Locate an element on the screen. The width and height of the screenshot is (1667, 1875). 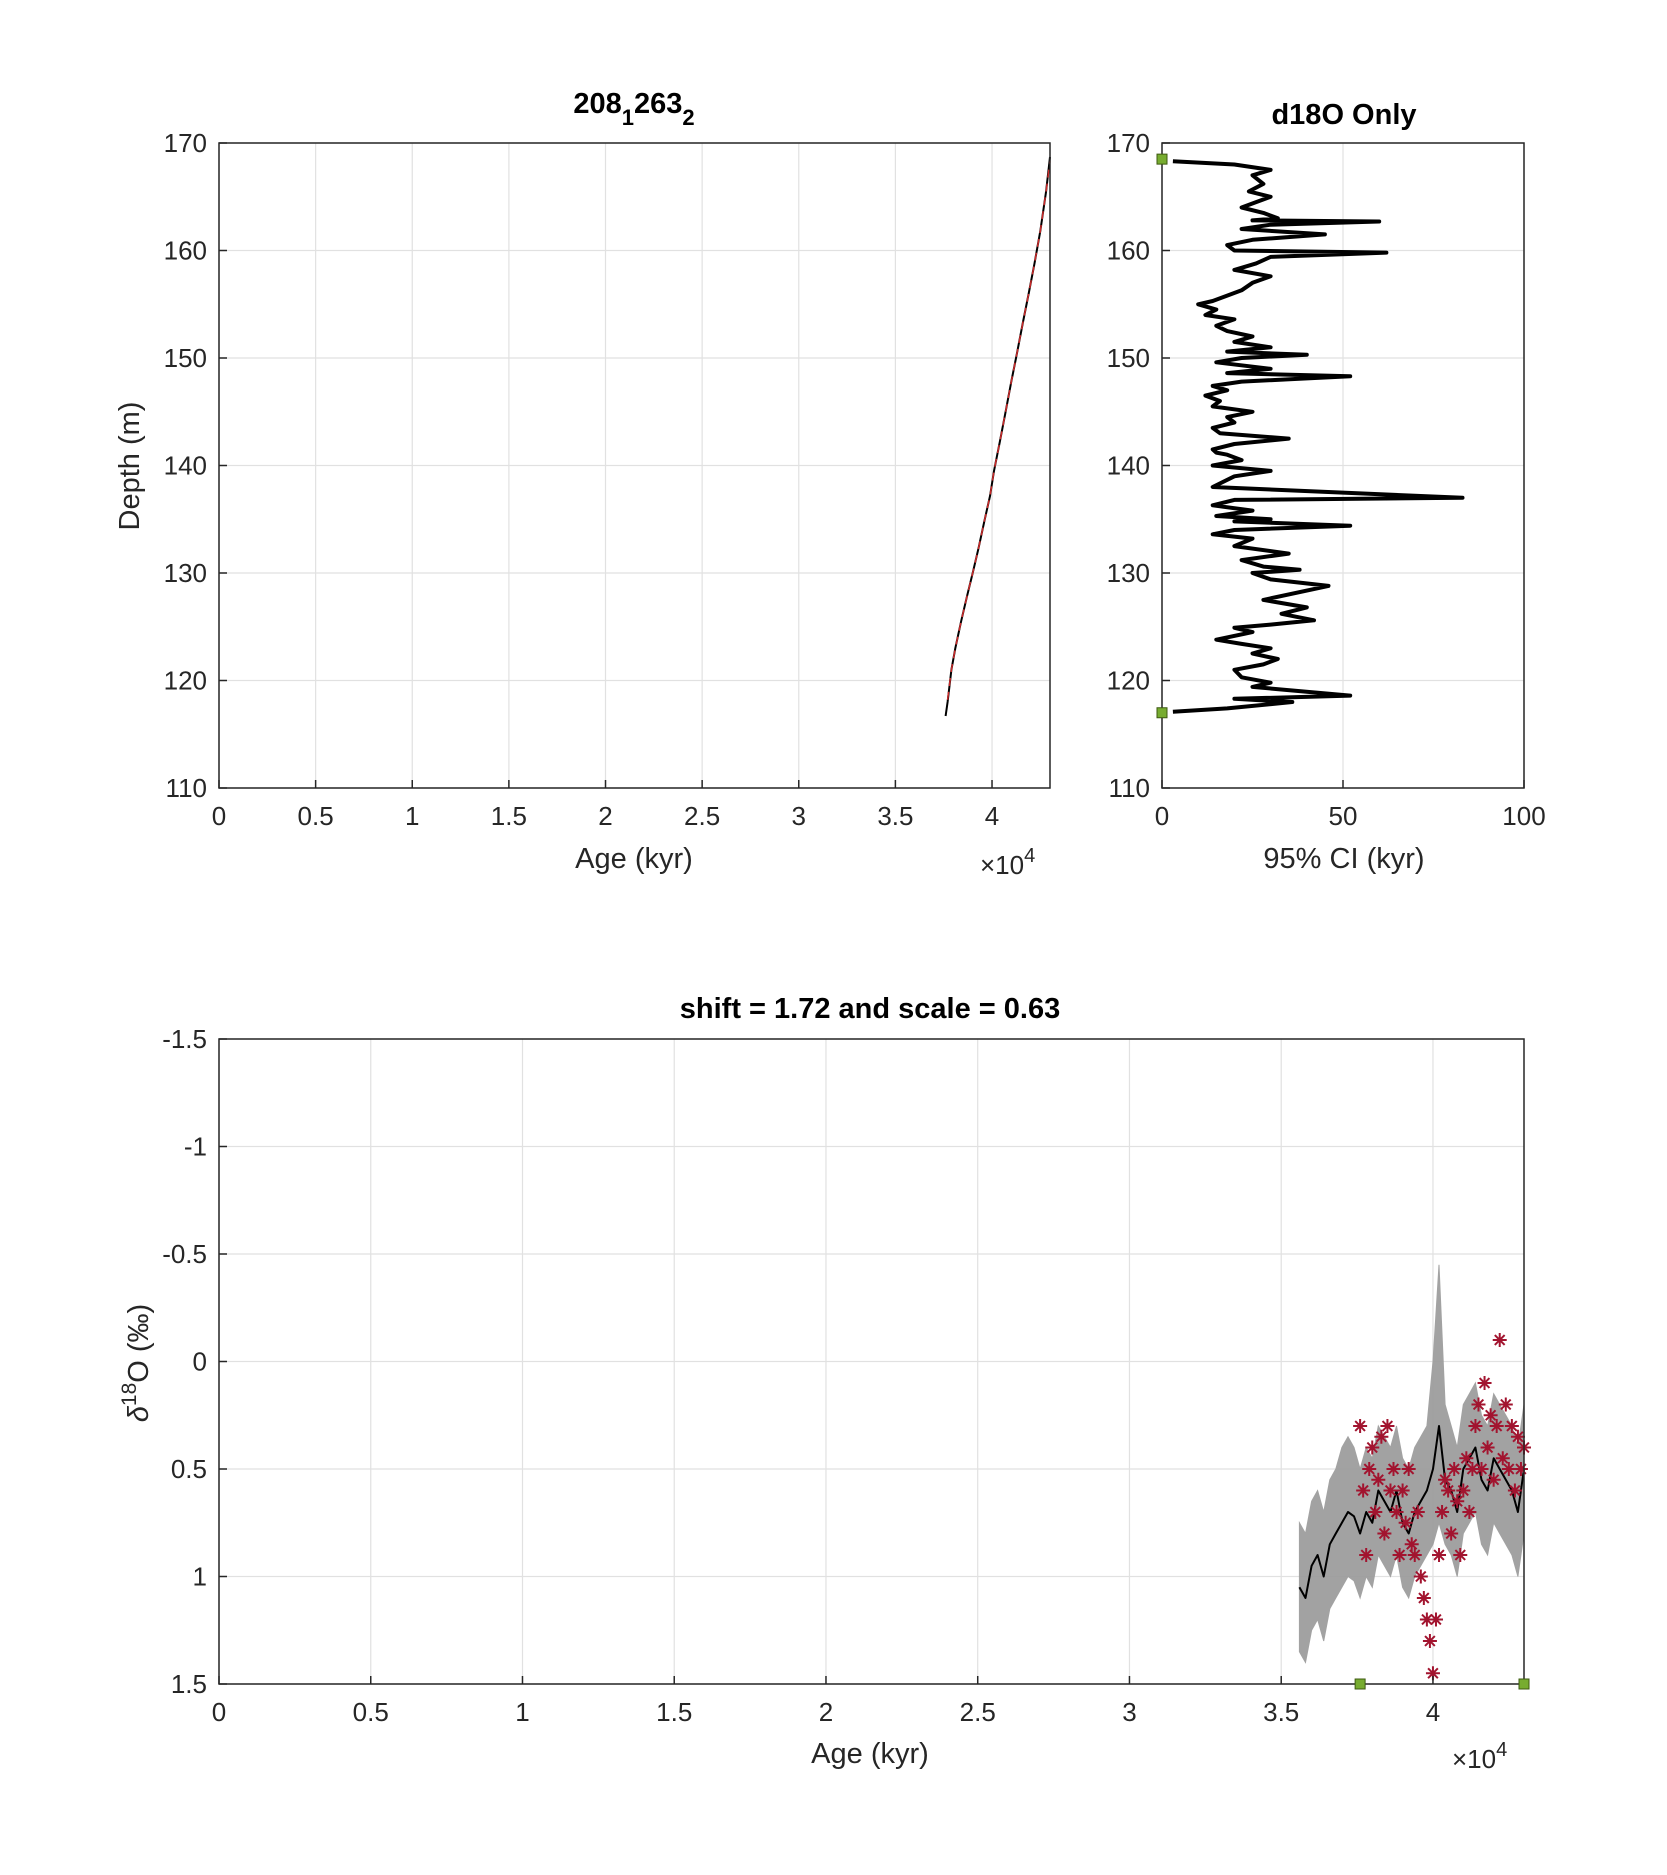
ci-y-tick-label: 170 is located at coordinates (1128, 143).